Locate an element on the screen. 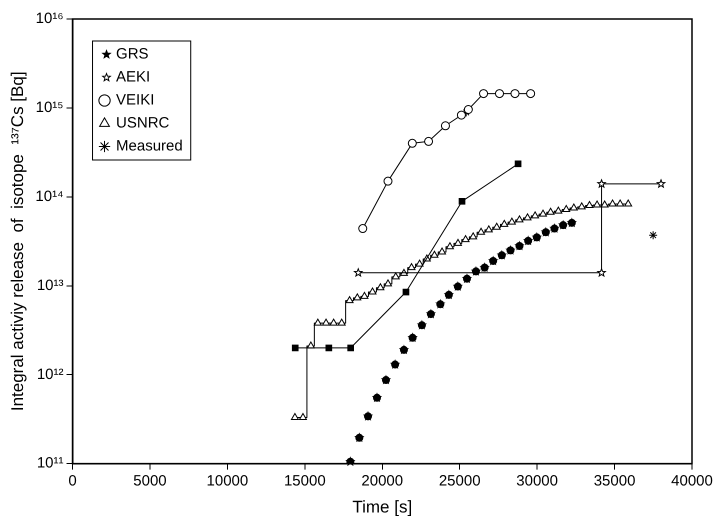 The height and width of the screenshot is (528, 718). legend-label: Measured is located at coordinates (149, 146).